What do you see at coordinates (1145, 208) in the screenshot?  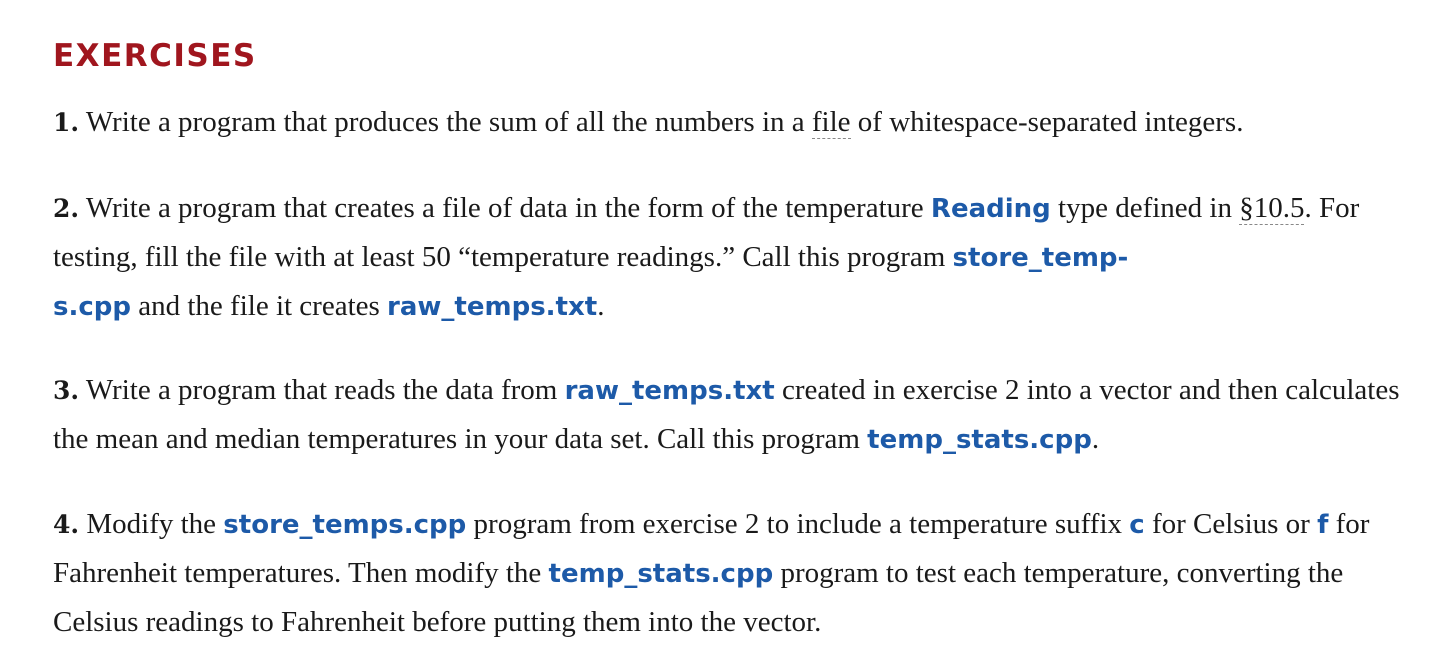 I see `exercise-text: type defined in` at bounding box center [1145, 208].